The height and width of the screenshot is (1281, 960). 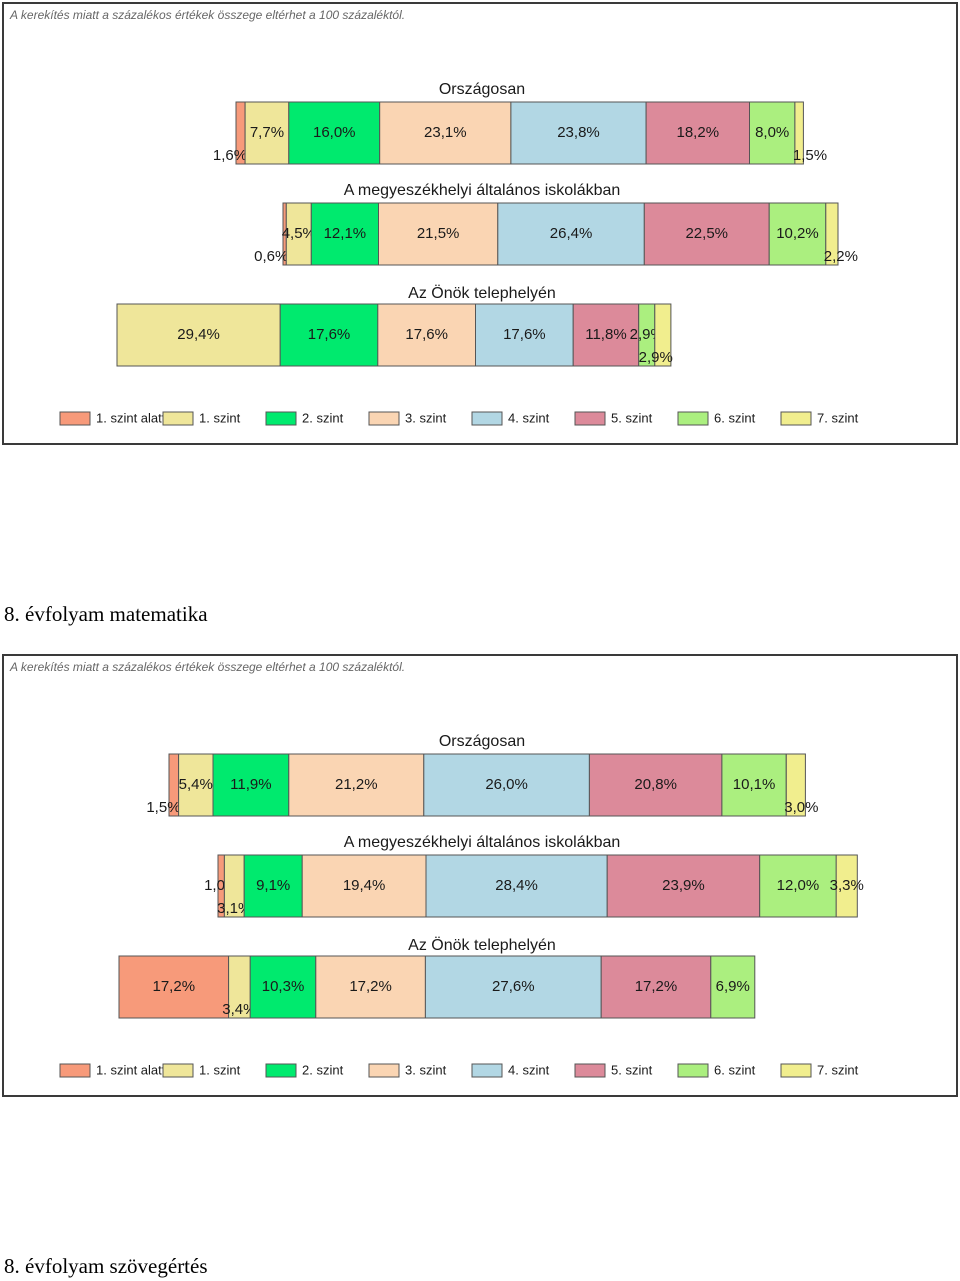 What do you see at coordinates (733, 986) in the screenshot?
I see `data-label: 6,9%` at bounding box center [733, 986].